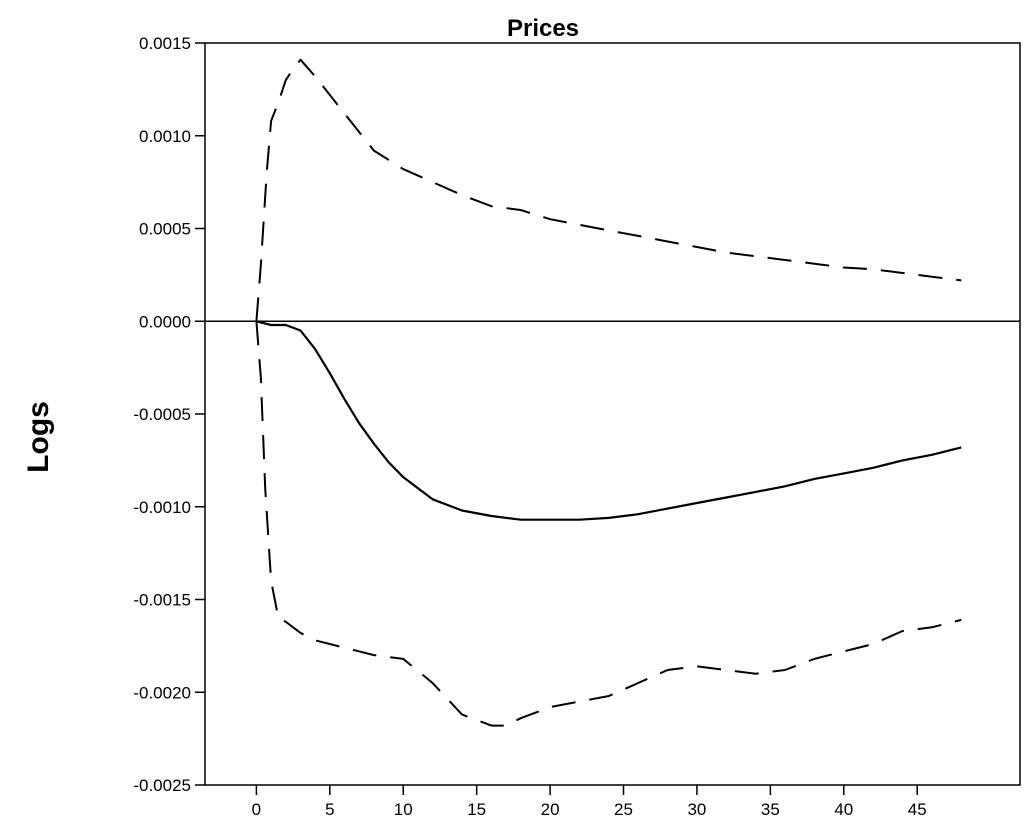 Image resolution: width=1028 pixels, height=824 pixels. I want to click on x-tick-label: 15, so click(476, 809).